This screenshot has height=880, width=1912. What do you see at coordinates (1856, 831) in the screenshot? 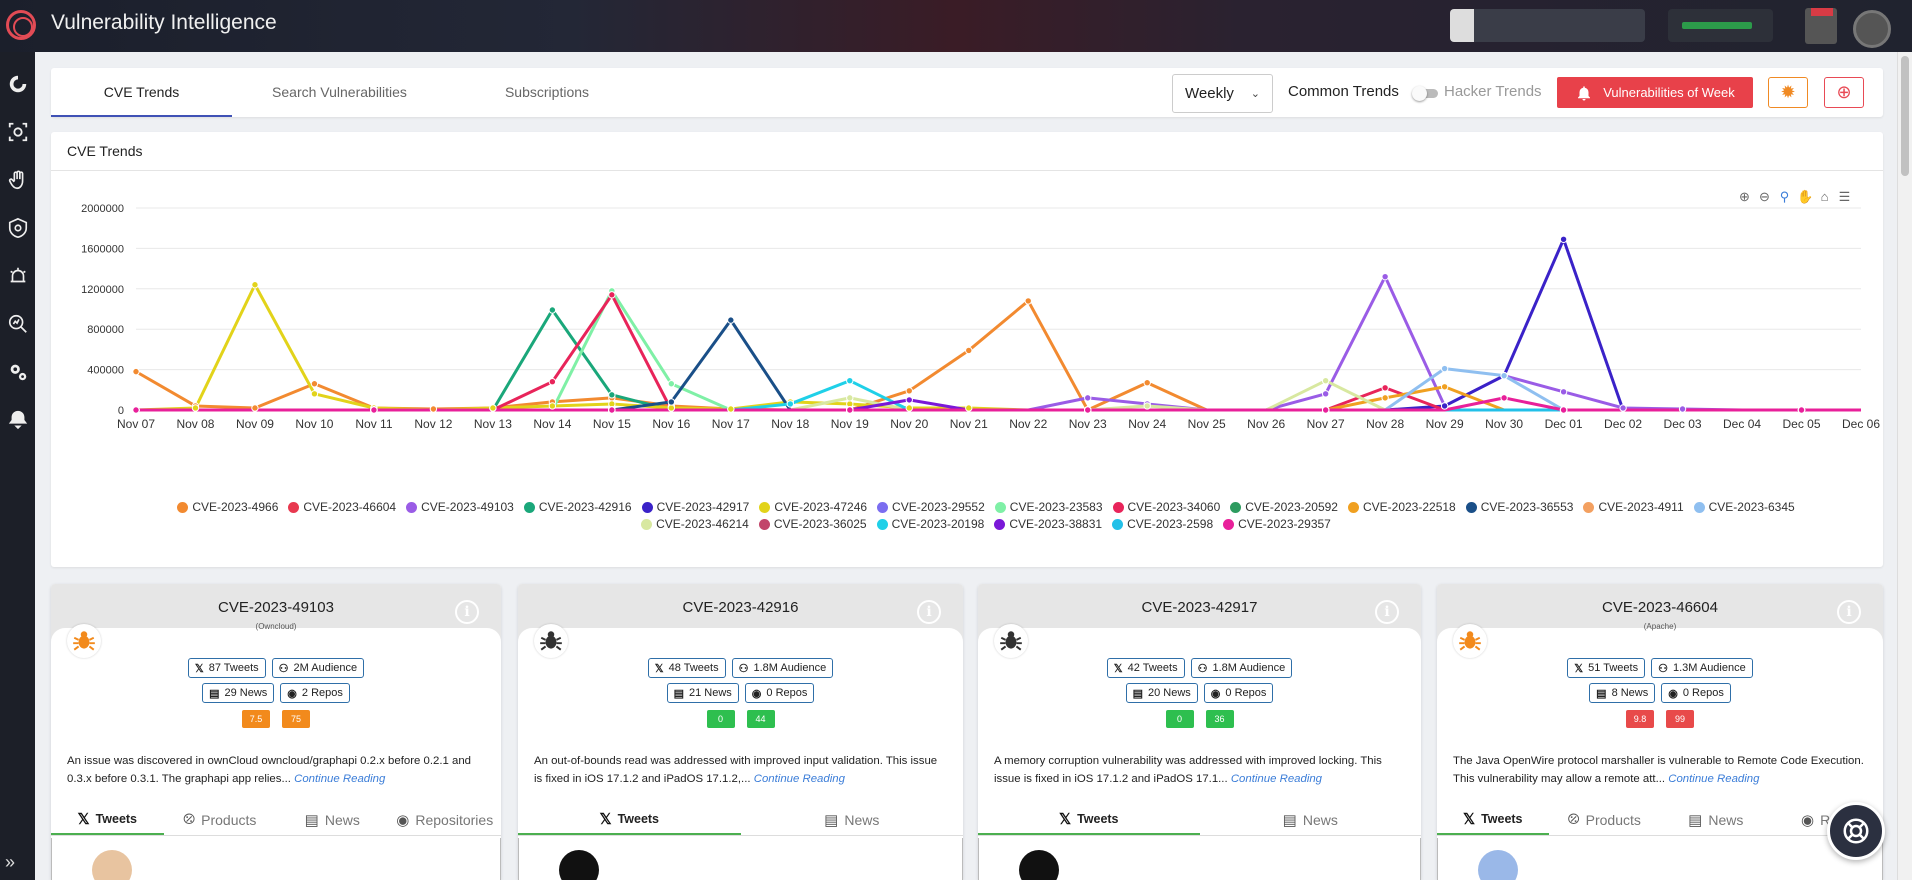
I see `help-button` at bounding box center [1856, 831].